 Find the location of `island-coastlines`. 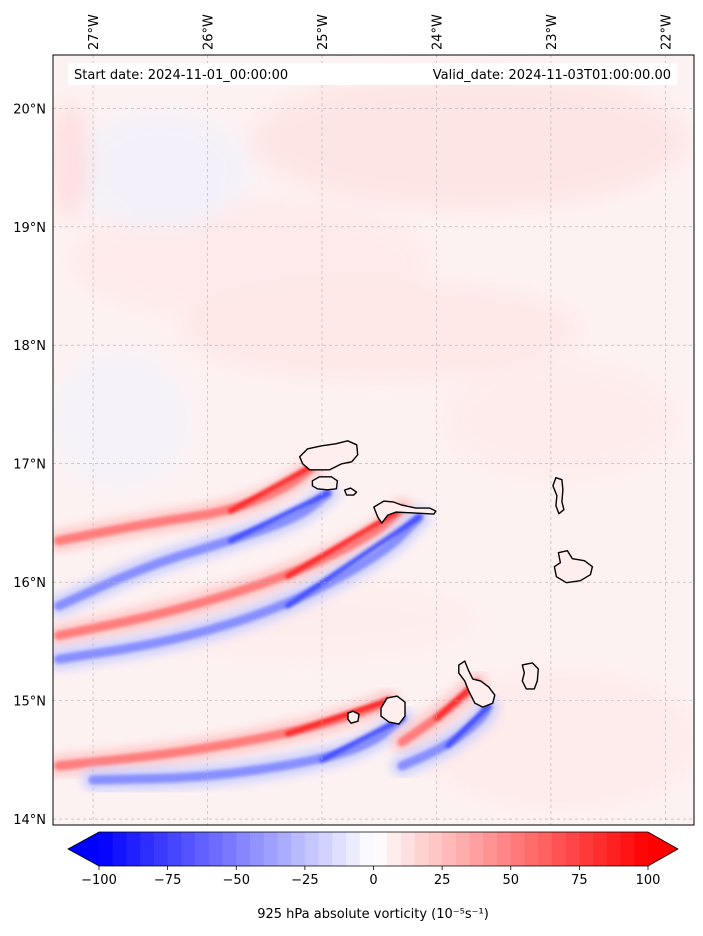

island-coastlines is located at coordinates (446, 582).